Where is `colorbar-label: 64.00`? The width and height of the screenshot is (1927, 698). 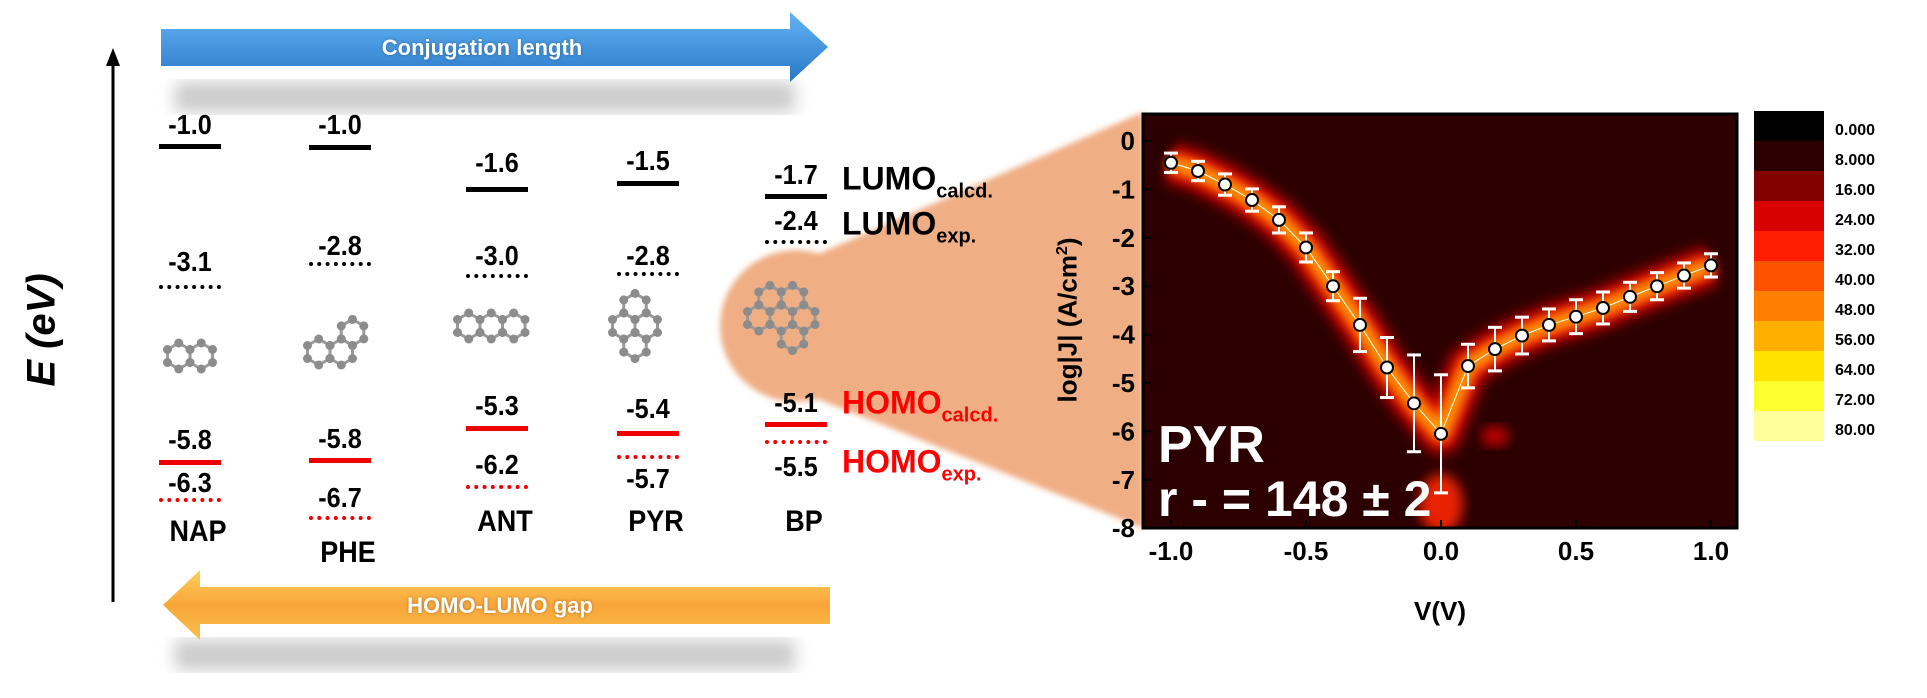
colorbar-label: 64.00 is located at coordinates (1855, 370).